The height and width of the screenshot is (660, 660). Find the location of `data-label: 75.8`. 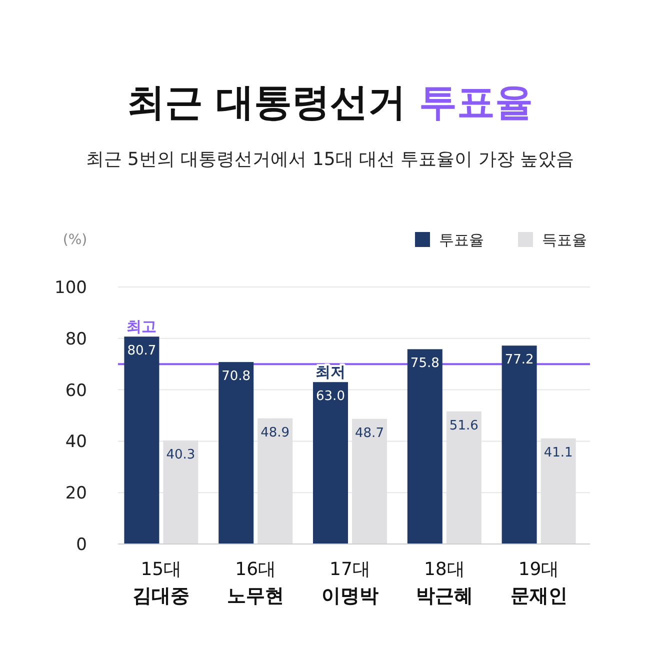

data-label: 75.8 is located at coordinates (425, 364).